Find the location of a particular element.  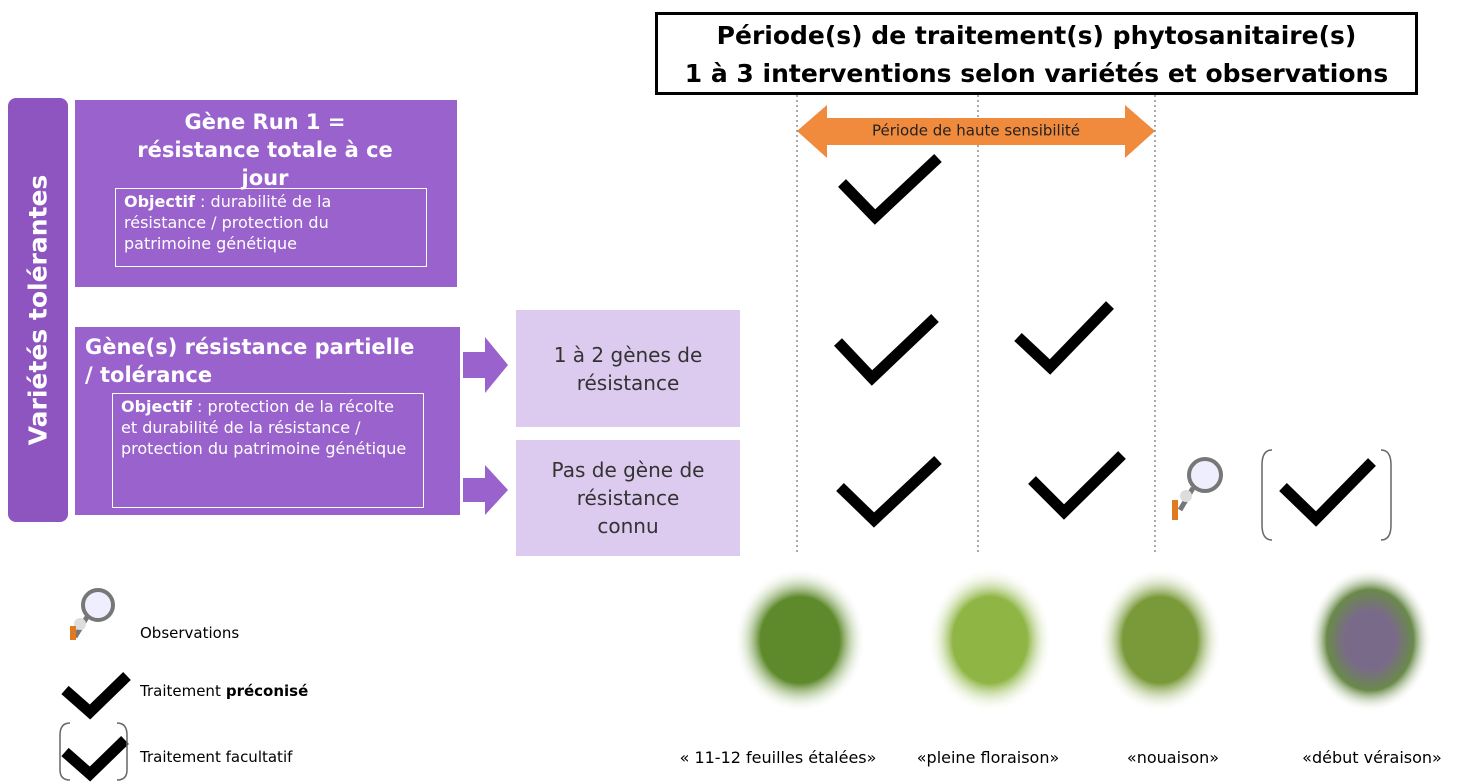

legend-label: Observations is located at coordinates (190, 633).